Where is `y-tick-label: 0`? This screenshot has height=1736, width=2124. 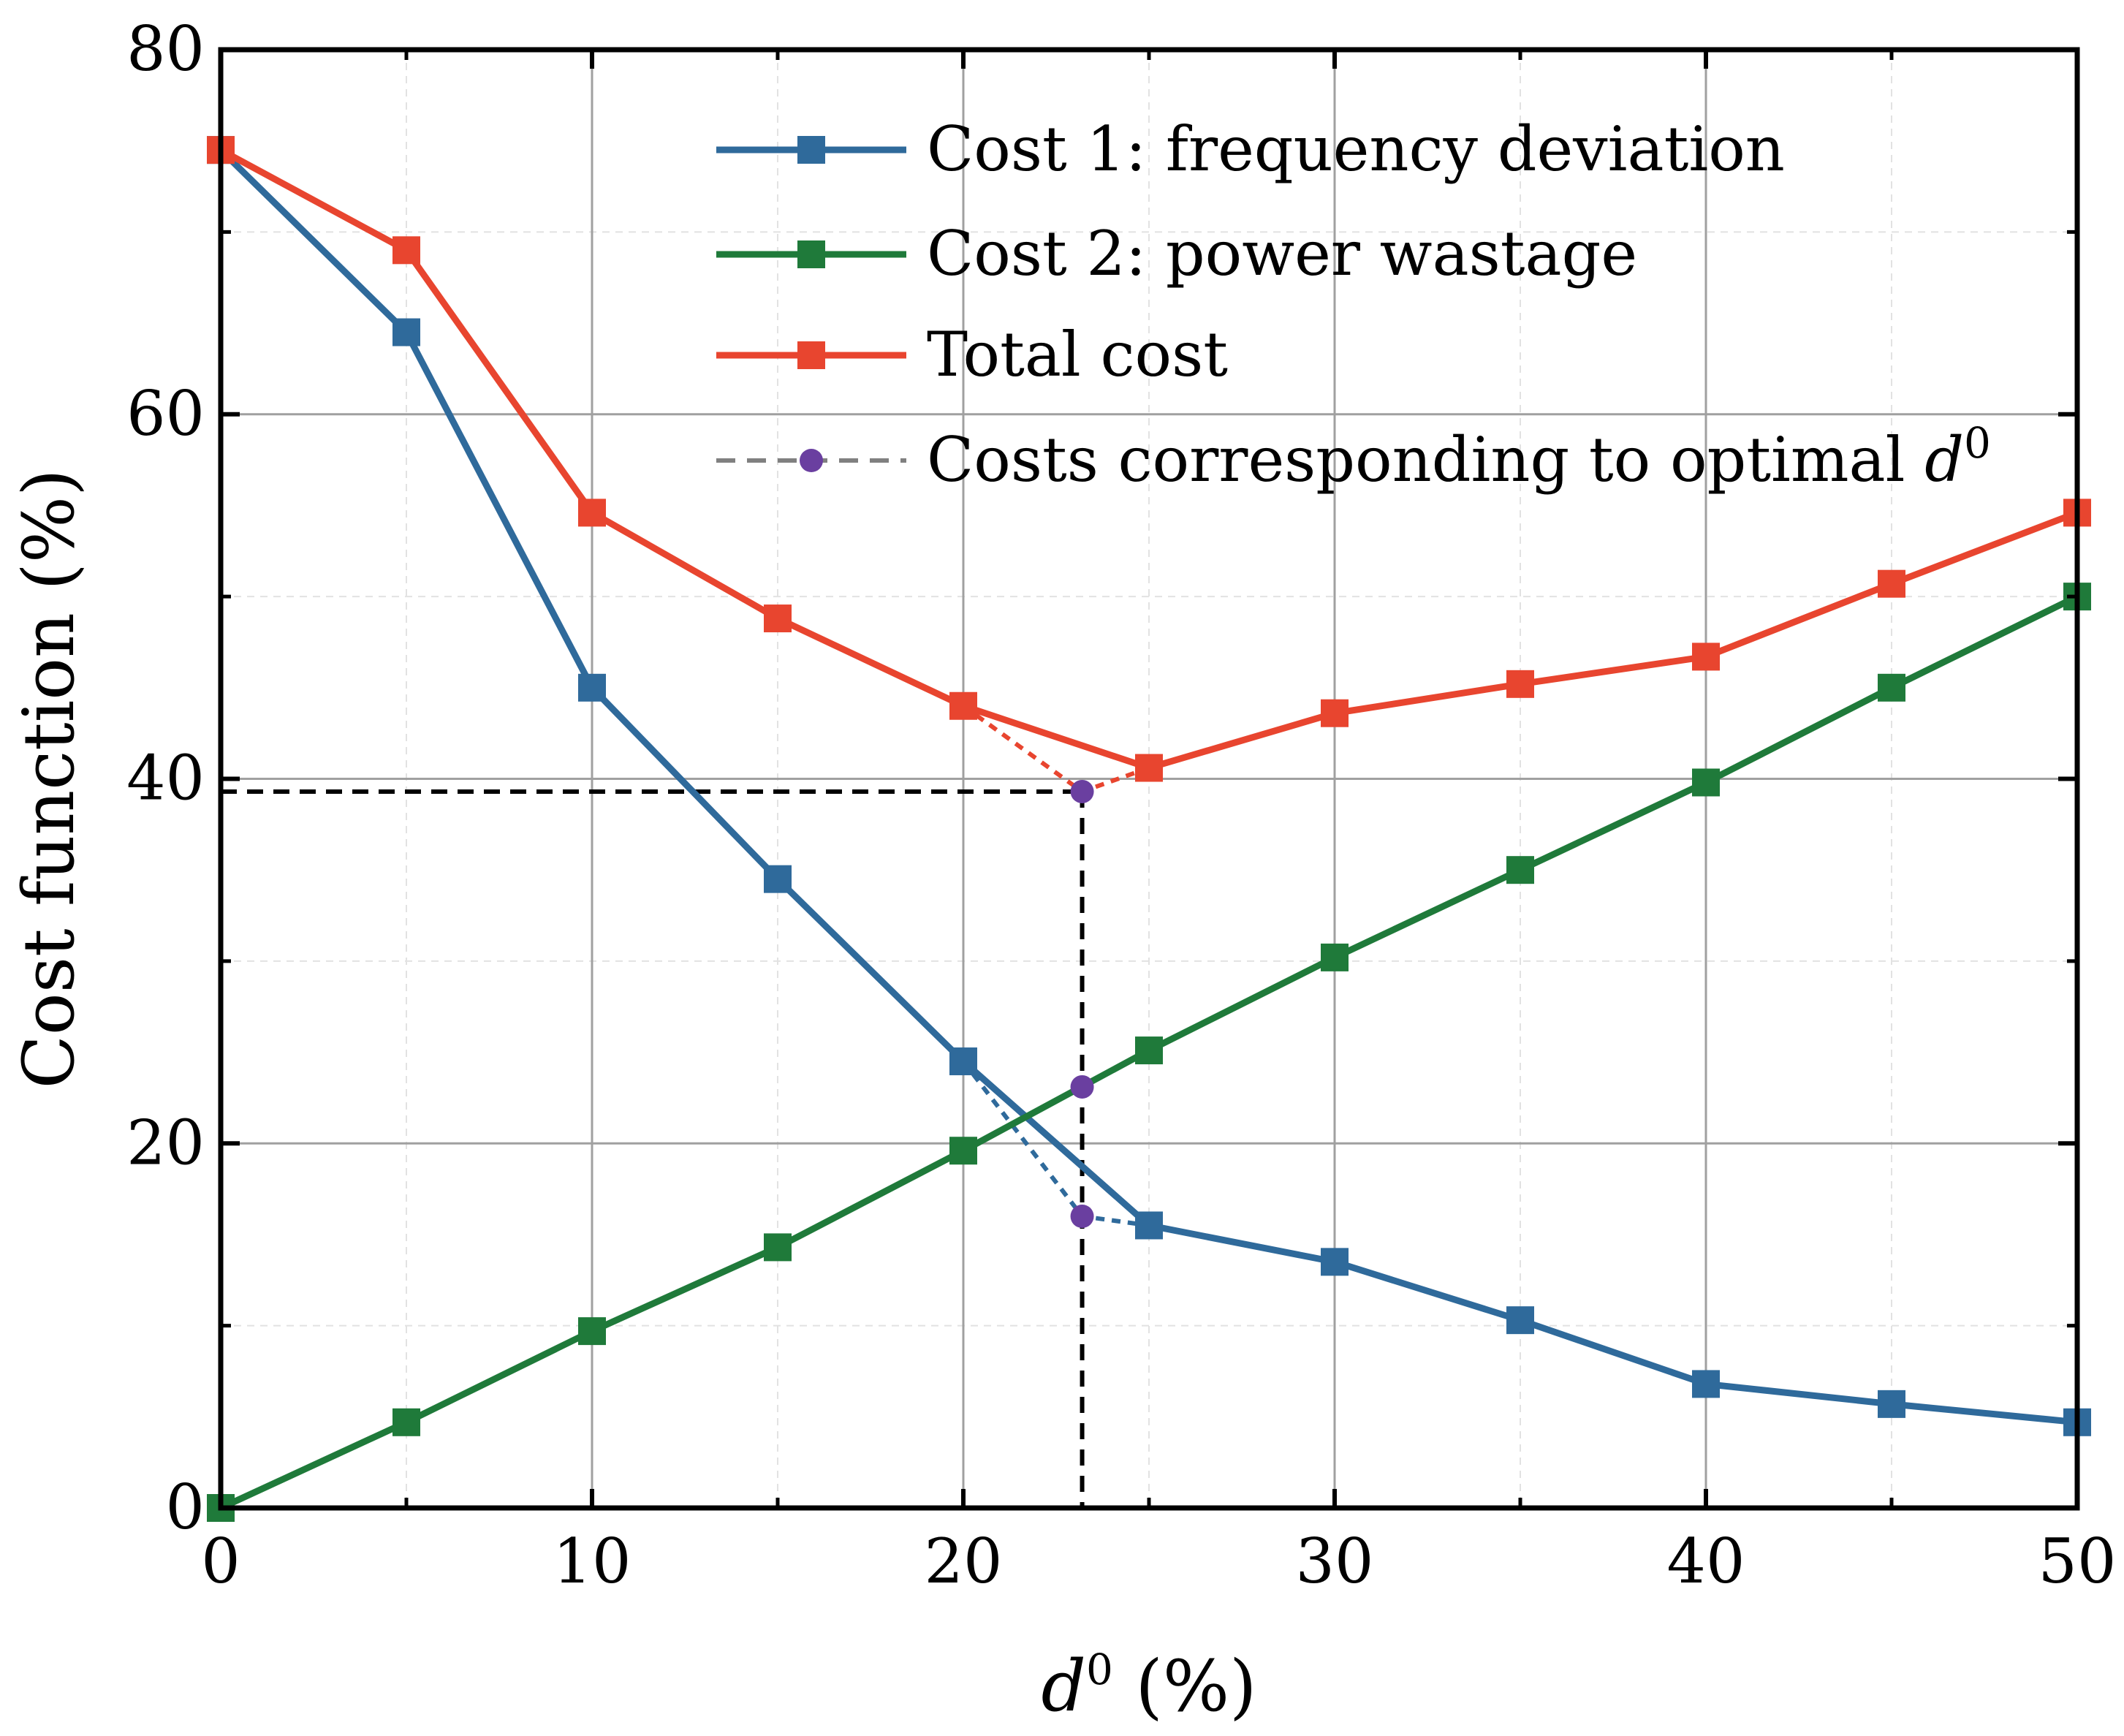 y-tick-label: 0 is located at coordinates (185, 1507).